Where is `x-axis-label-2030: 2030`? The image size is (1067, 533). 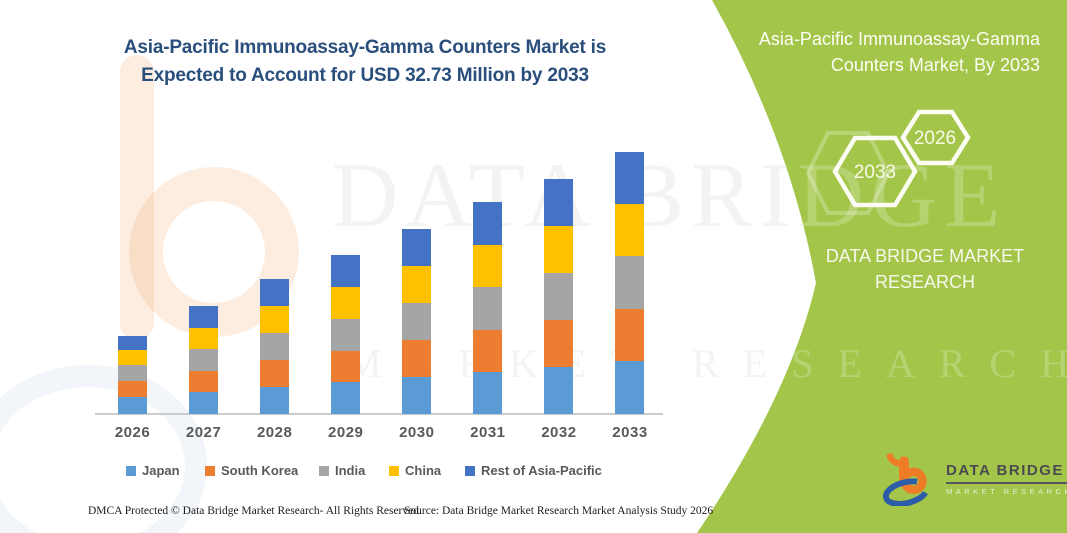 x-axis-label-2030: 2030 is located at coordinates (417, 432).